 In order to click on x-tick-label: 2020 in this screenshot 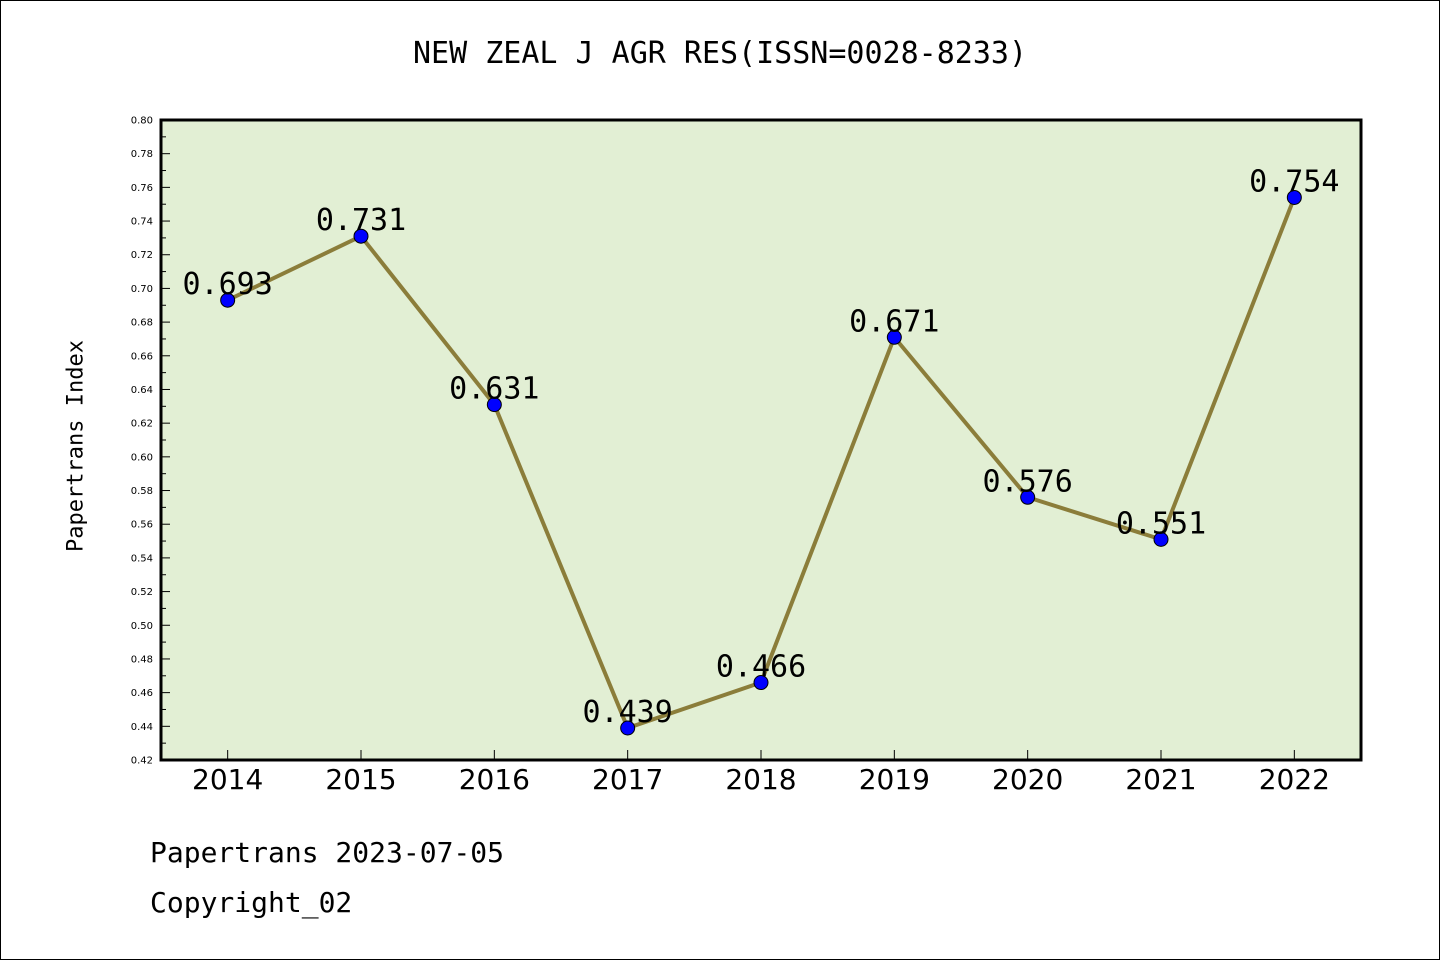, I will do `click(1027, 779)`.